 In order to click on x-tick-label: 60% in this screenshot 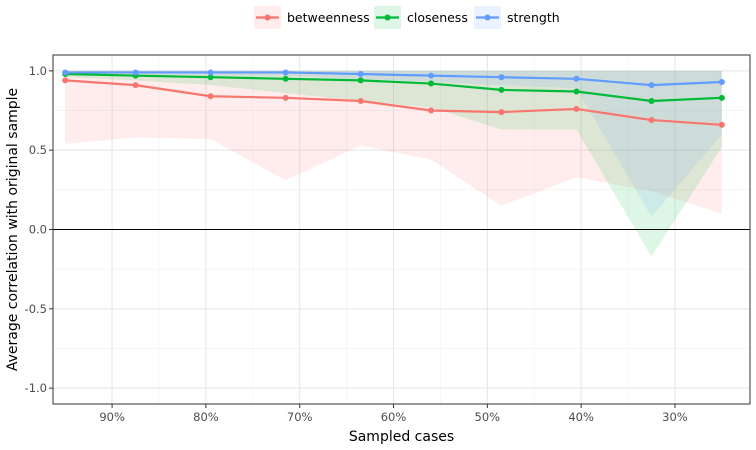, I will do `click(394, 417)`.